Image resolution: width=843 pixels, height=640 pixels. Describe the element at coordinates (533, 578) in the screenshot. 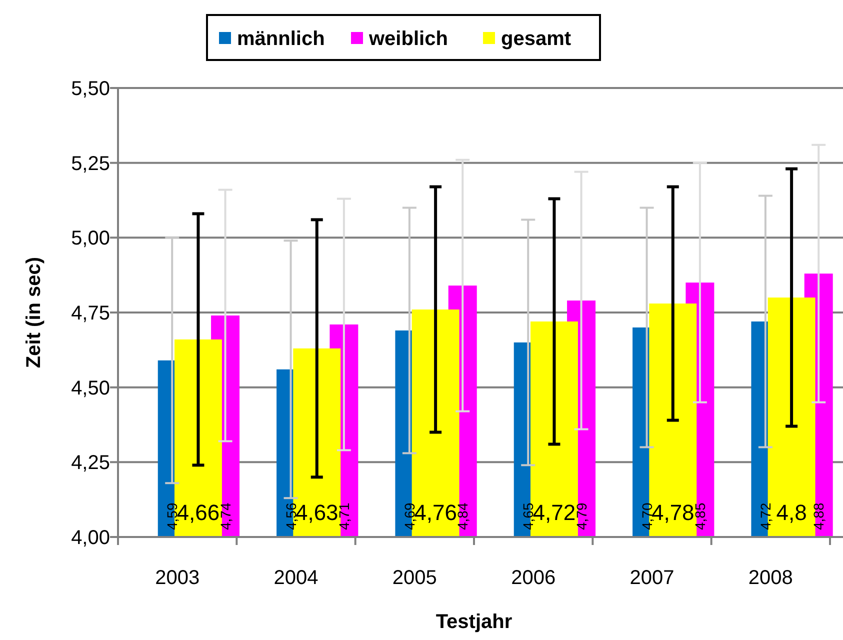

I see `x-tick-label: 2006` at that location.